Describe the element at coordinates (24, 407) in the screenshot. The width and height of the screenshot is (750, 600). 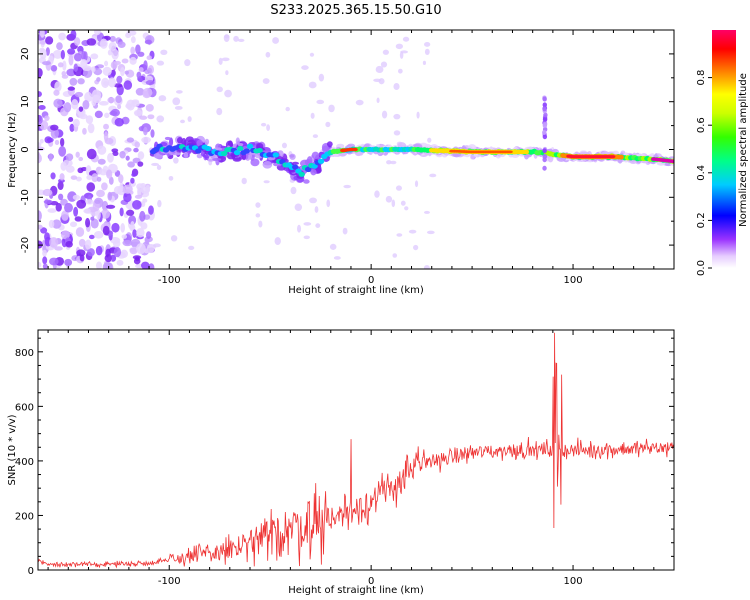
I see `snr-ytick-label: 600` at that location.